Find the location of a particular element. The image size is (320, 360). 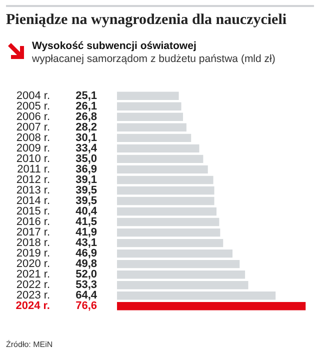

data-label: 26,8 is located at coordinates (86, 116).